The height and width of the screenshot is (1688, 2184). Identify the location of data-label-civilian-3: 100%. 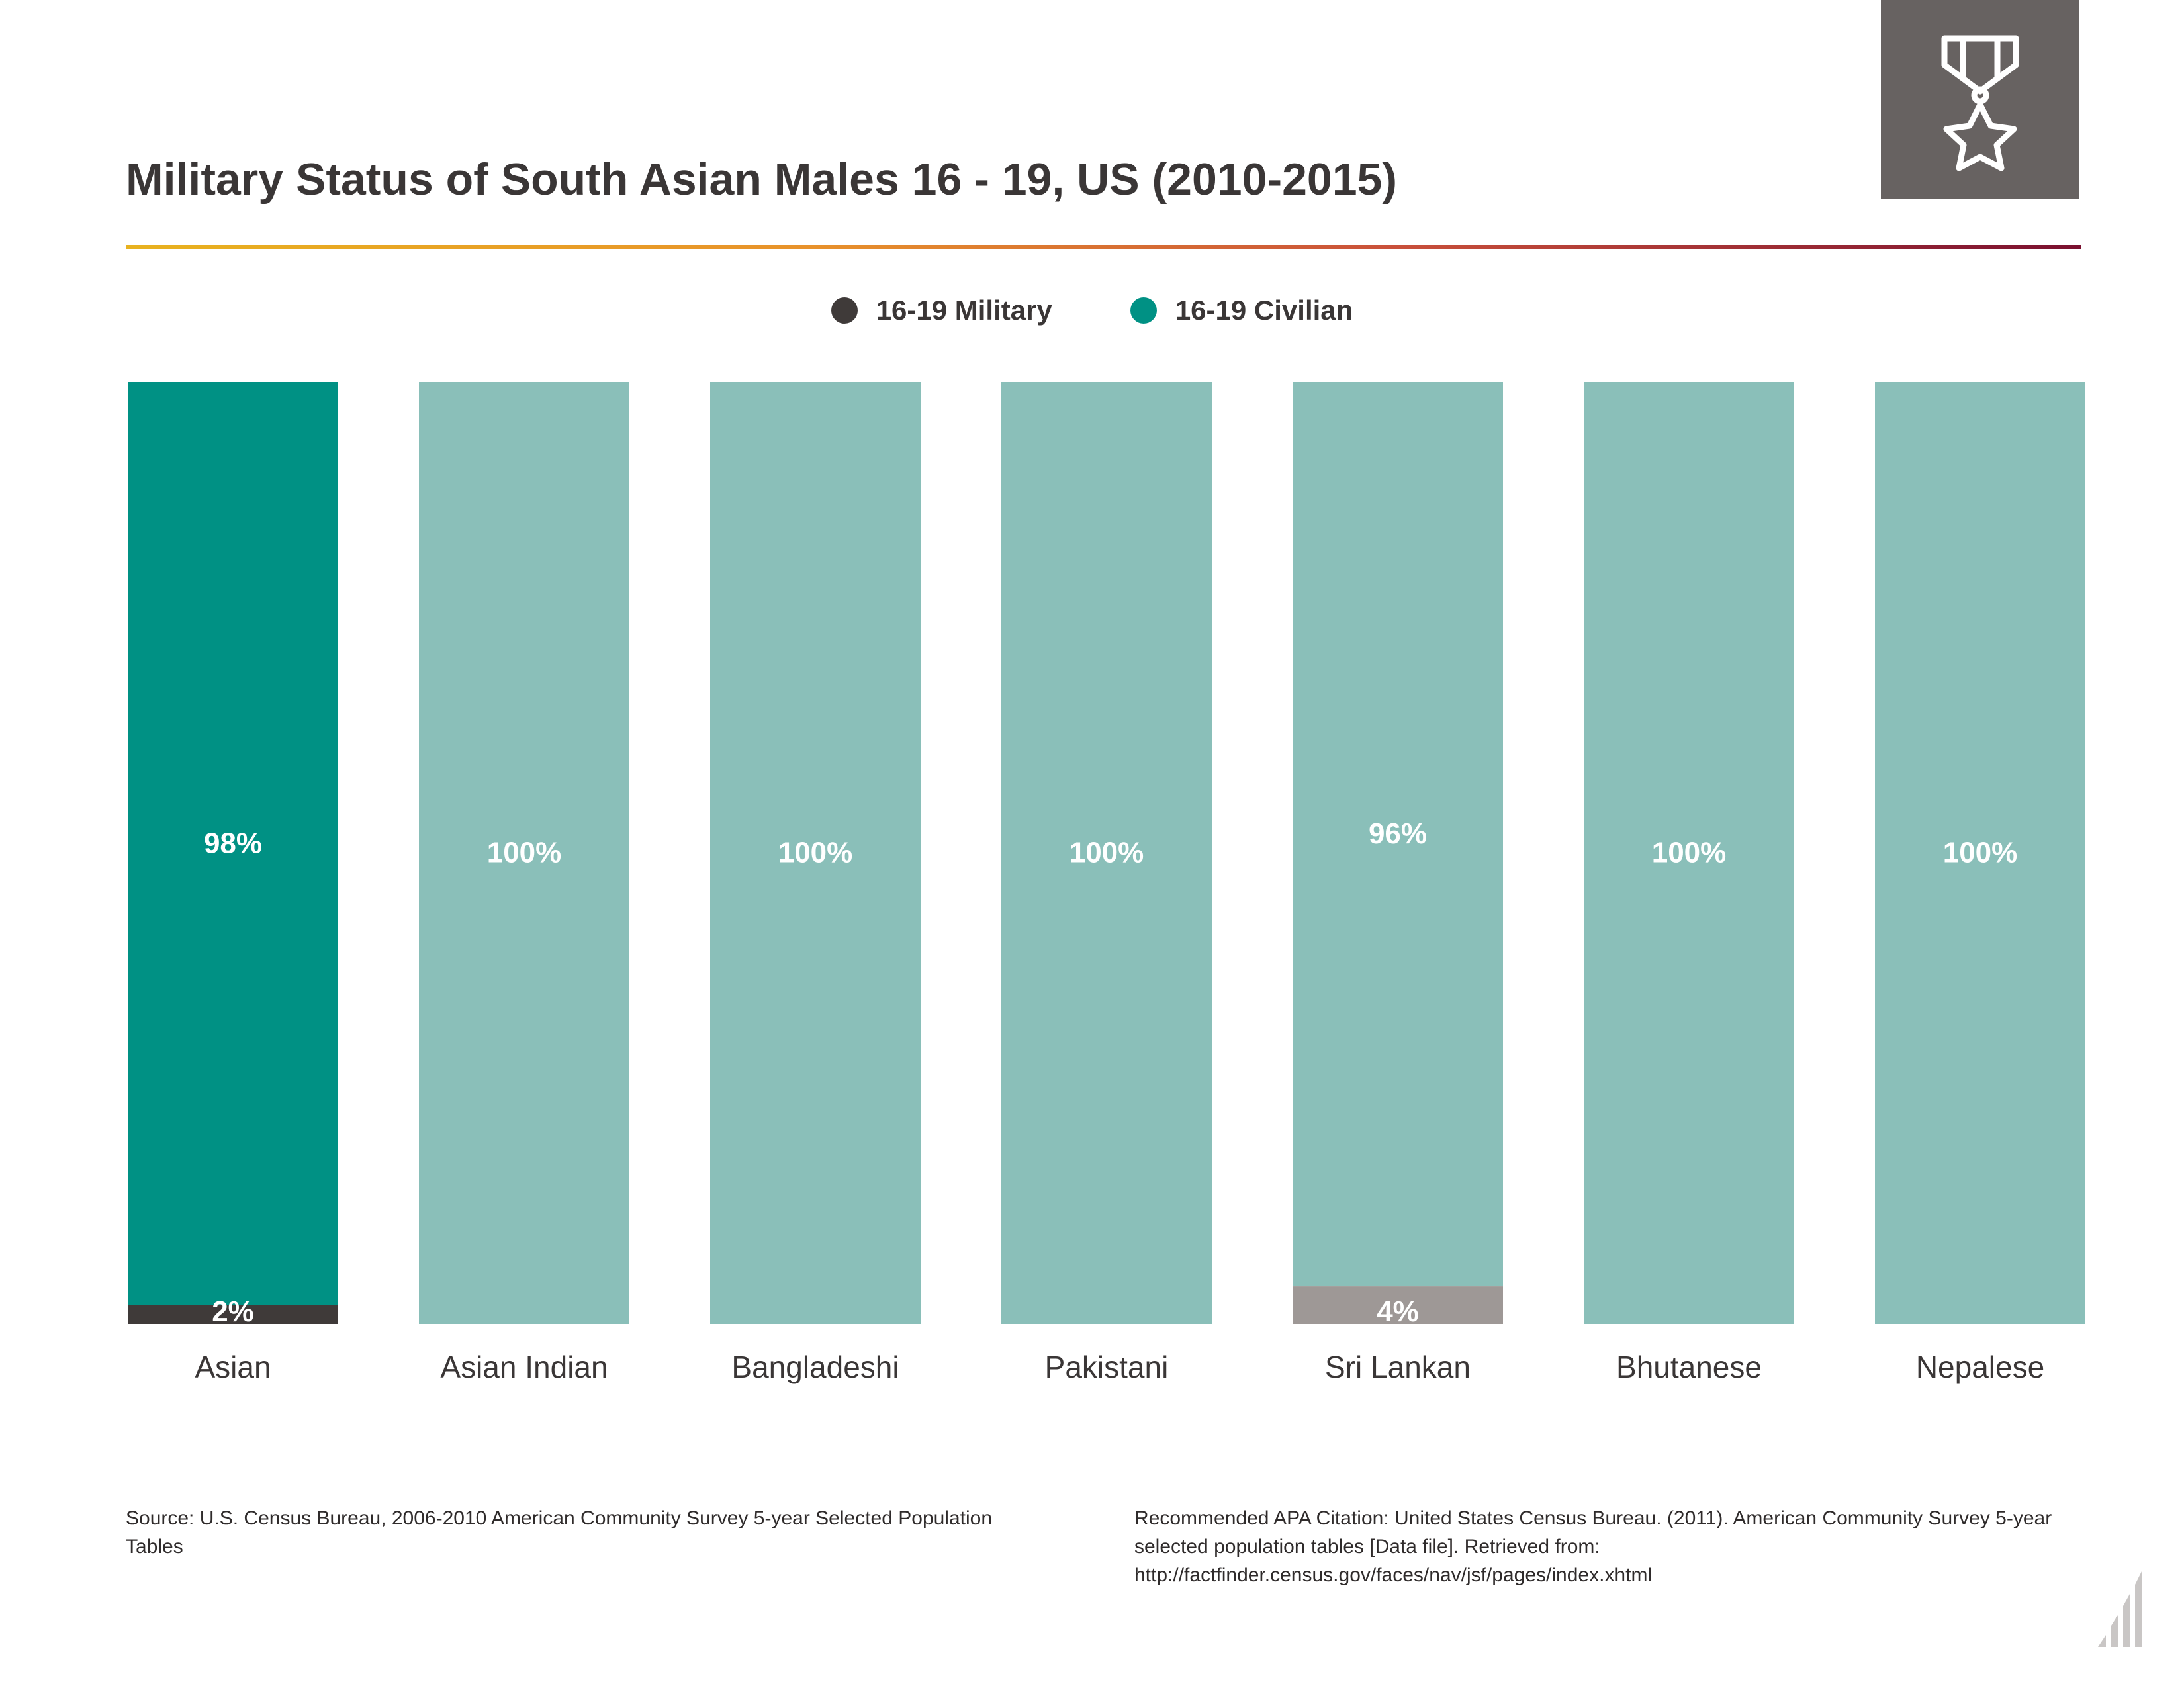
(1106, 853).